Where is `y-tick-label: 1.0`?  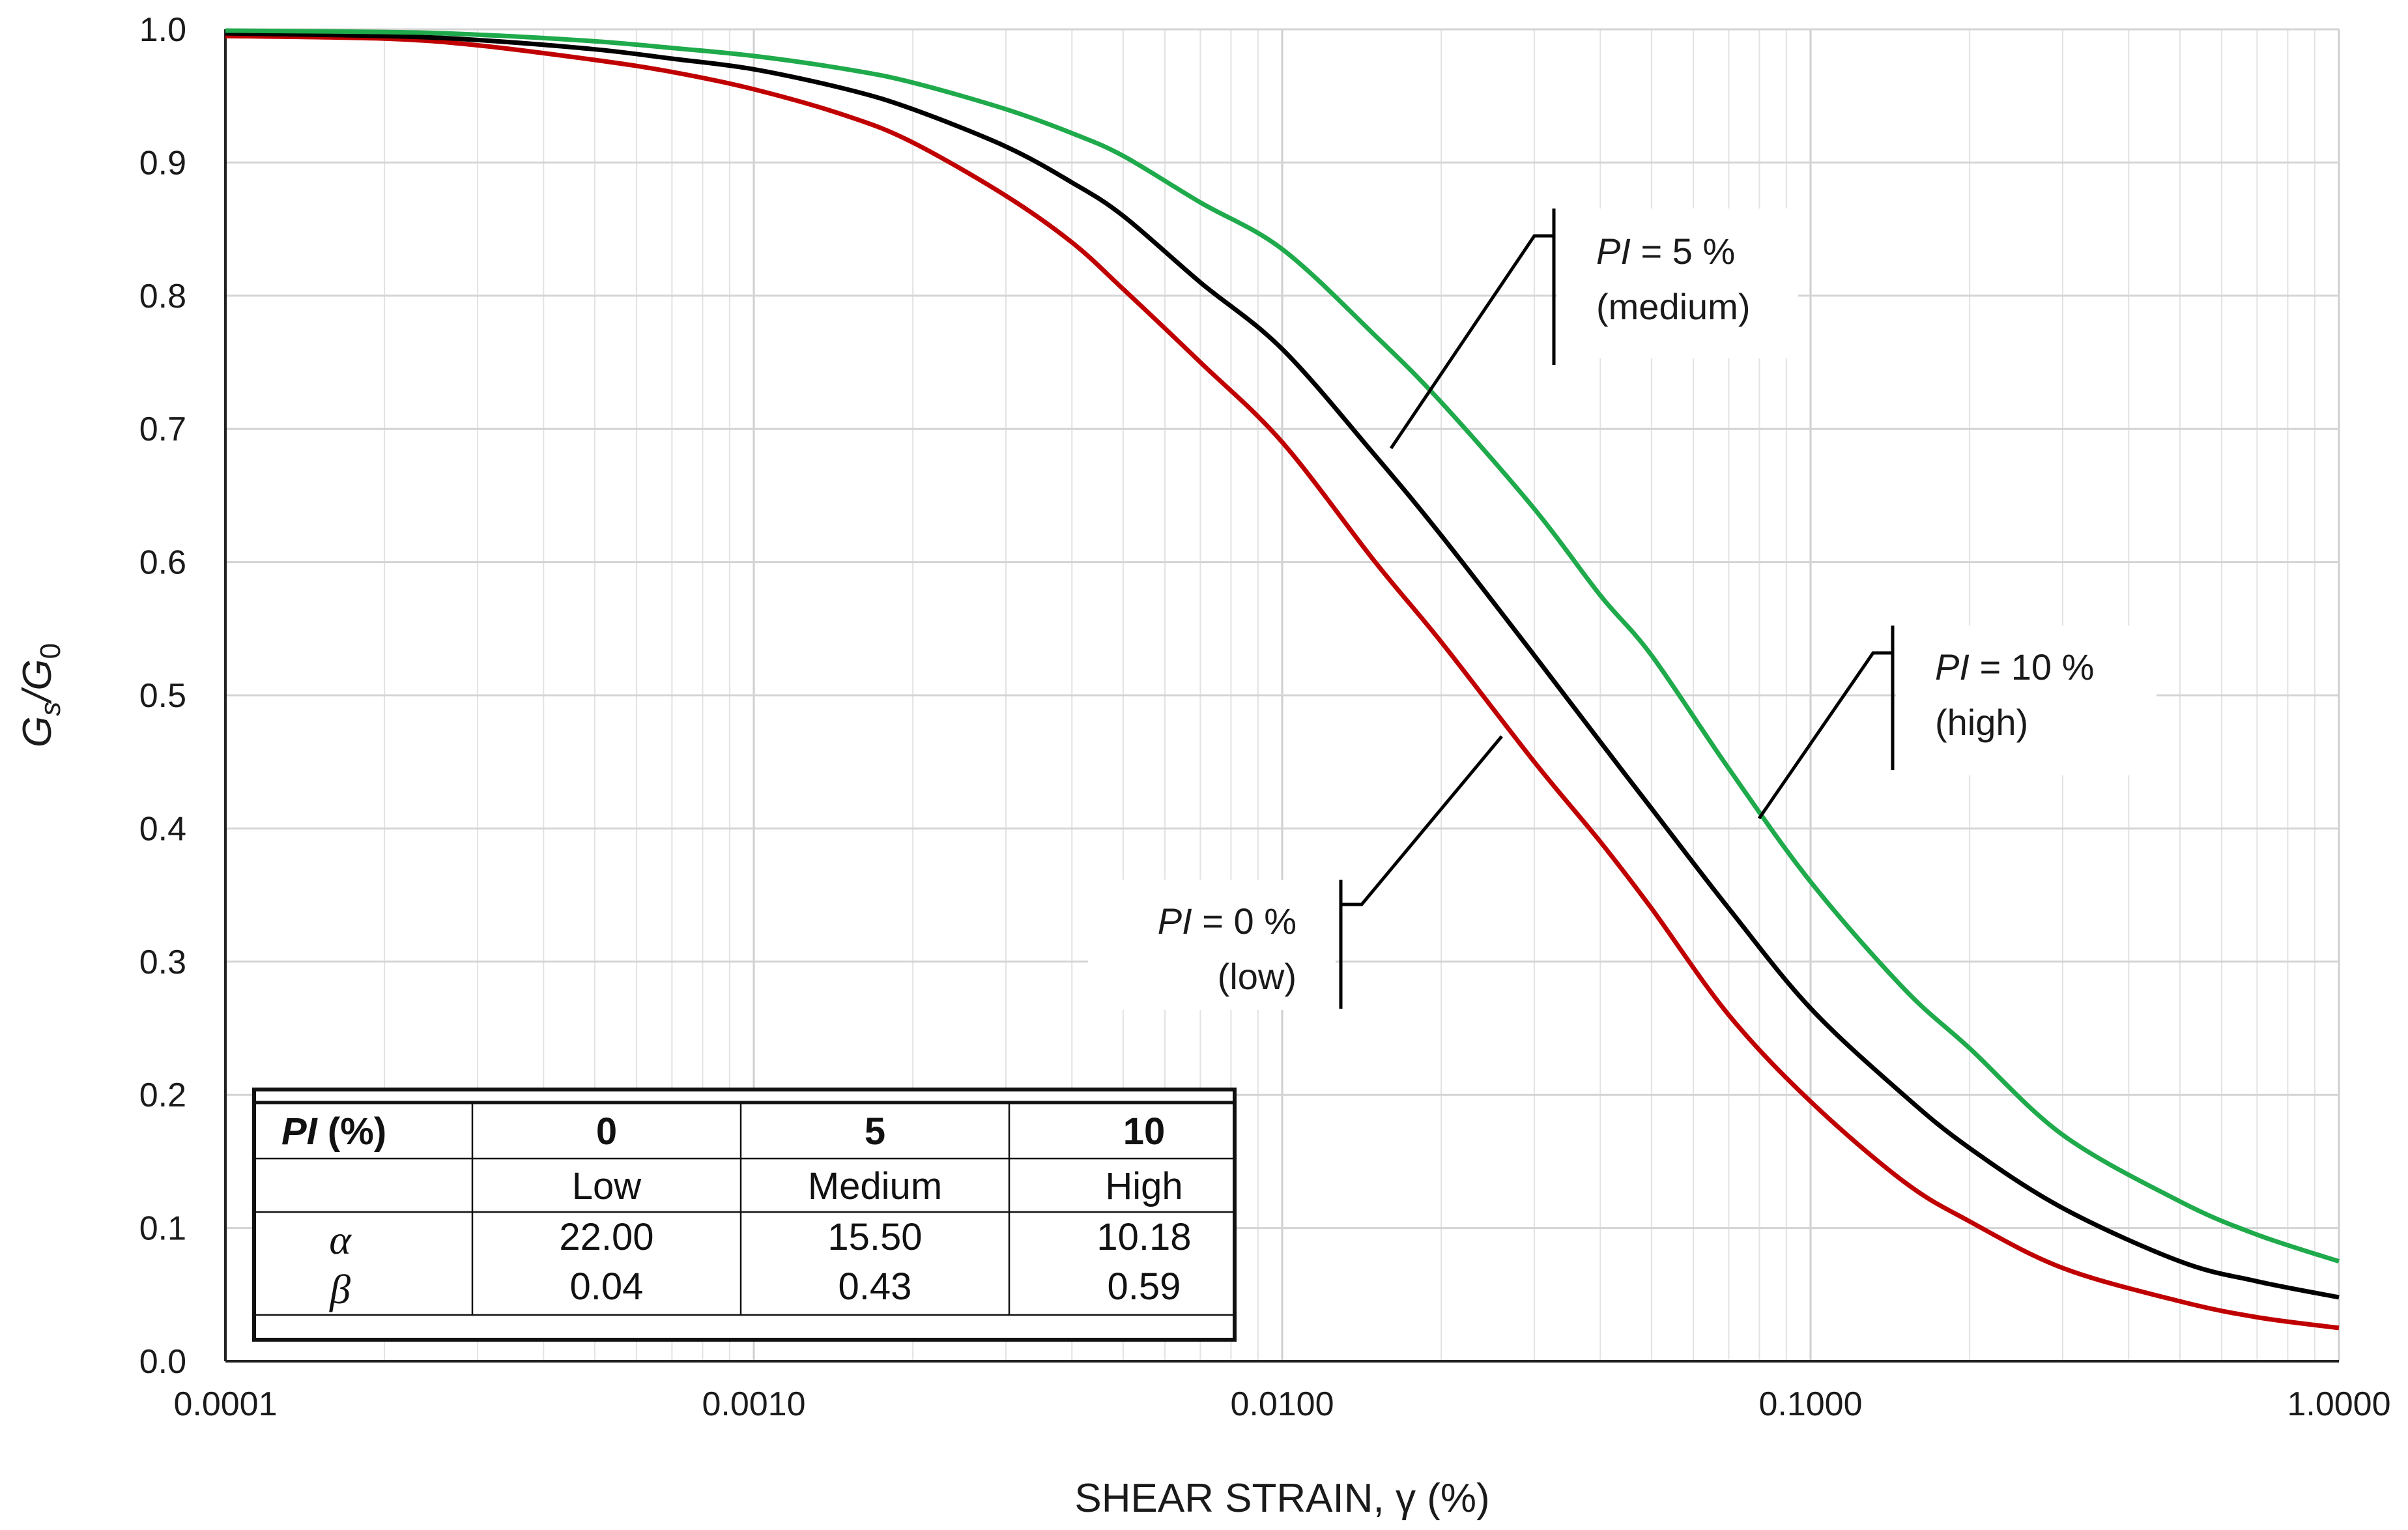 y-tick-label: 1.0 is located at coordinates (162, 30).